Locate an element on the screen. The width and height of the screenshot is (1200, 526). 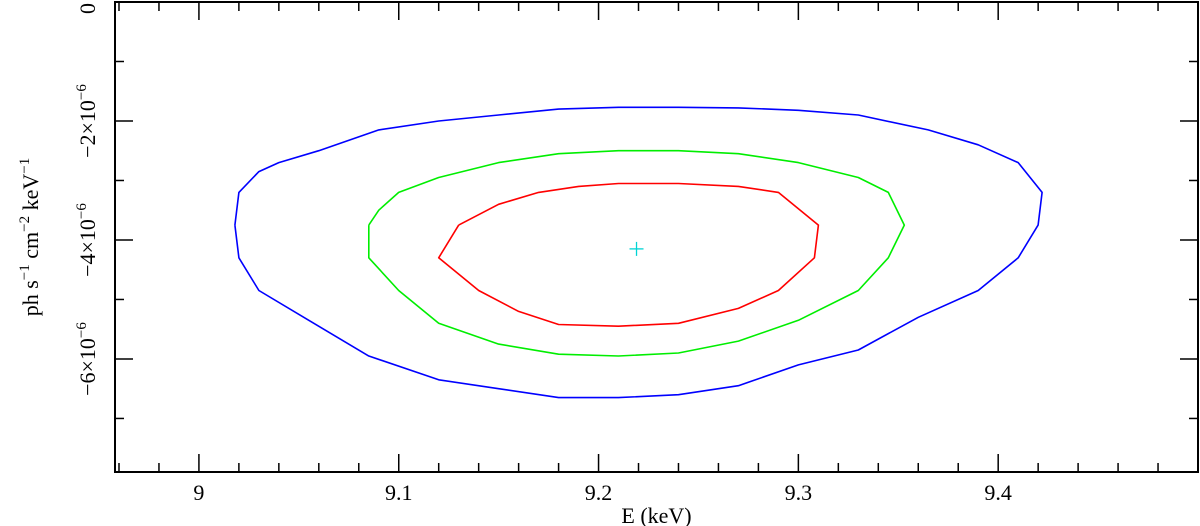
y-tick-label: −6×10−6 is located at coordinates (87, 359).